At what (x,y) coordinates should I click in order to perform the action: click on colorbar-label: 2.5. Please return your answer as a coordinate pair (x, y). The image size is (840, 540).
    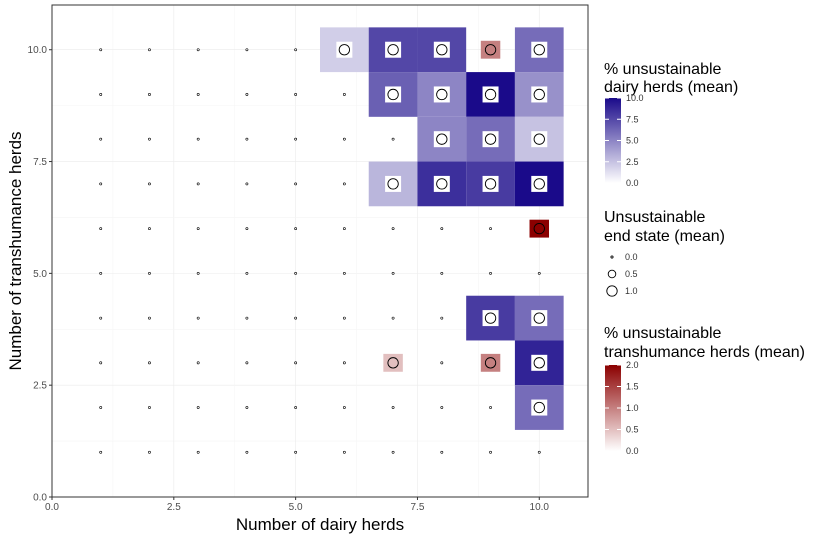
    Looking at the image, I should click on (632, 162).